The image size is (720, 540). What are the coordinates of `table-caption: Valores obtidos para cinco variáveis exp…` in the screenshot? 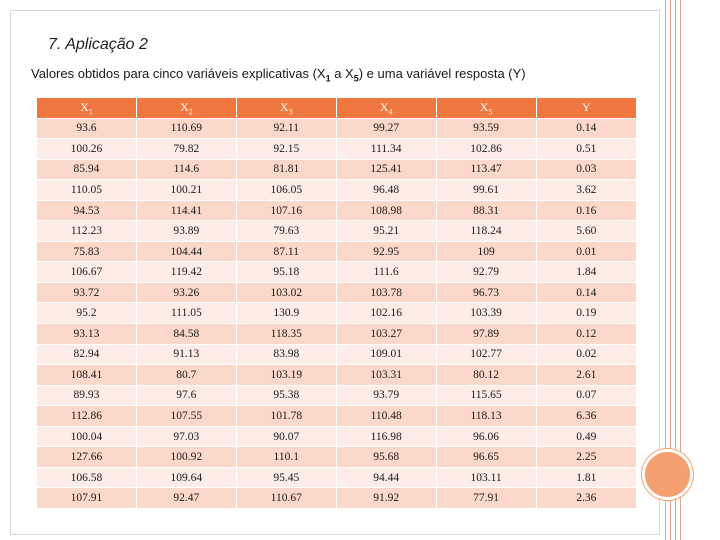 It's located at (278, 75).